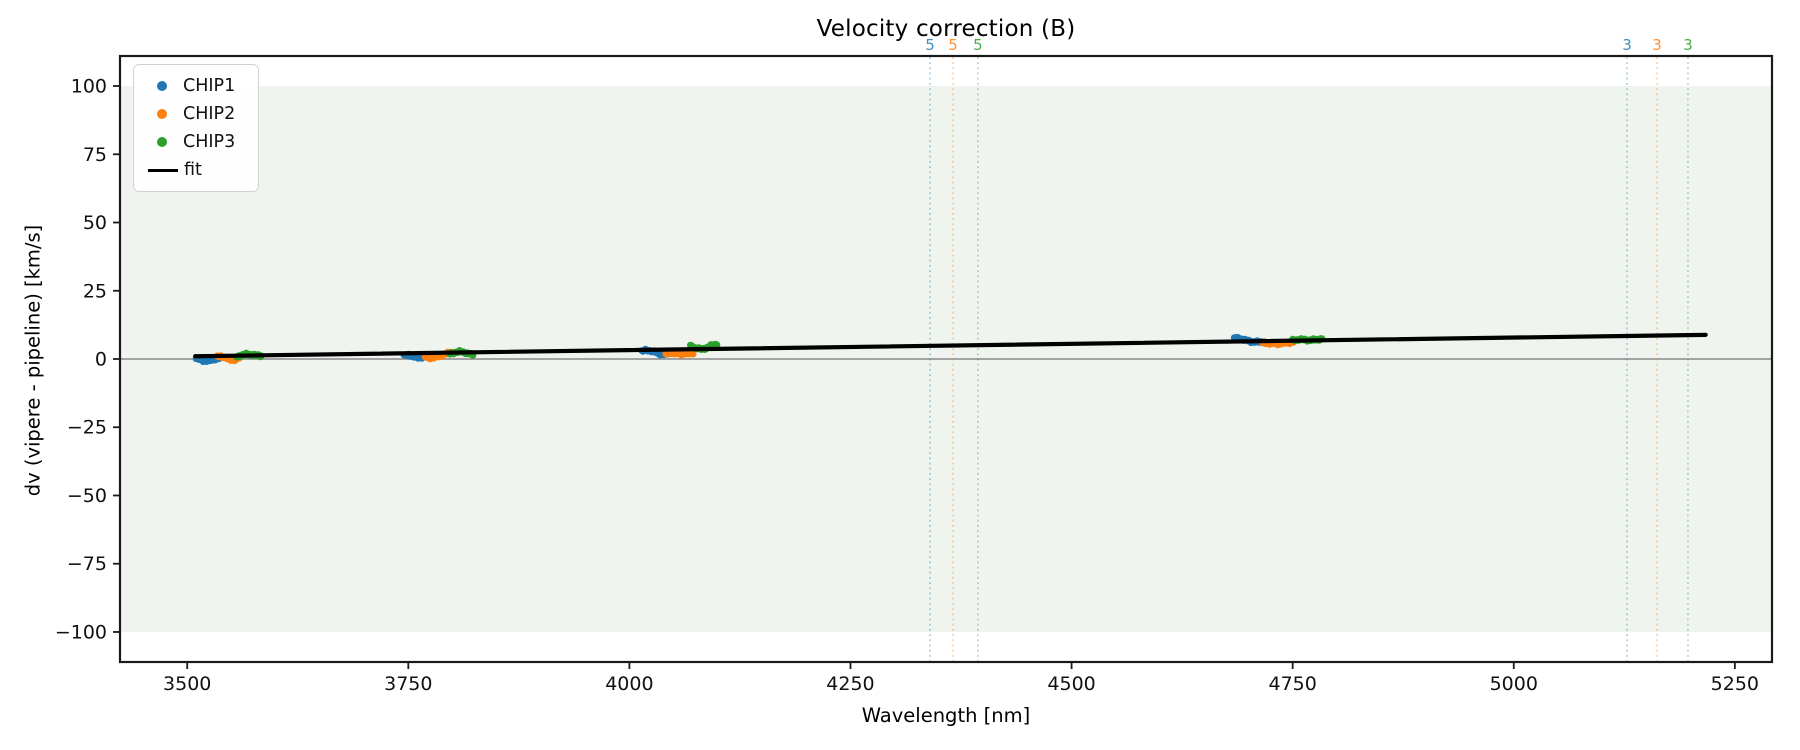 The image size is (1800, 750). I want to click on x-tick-label: 4250, so click(850, 684).